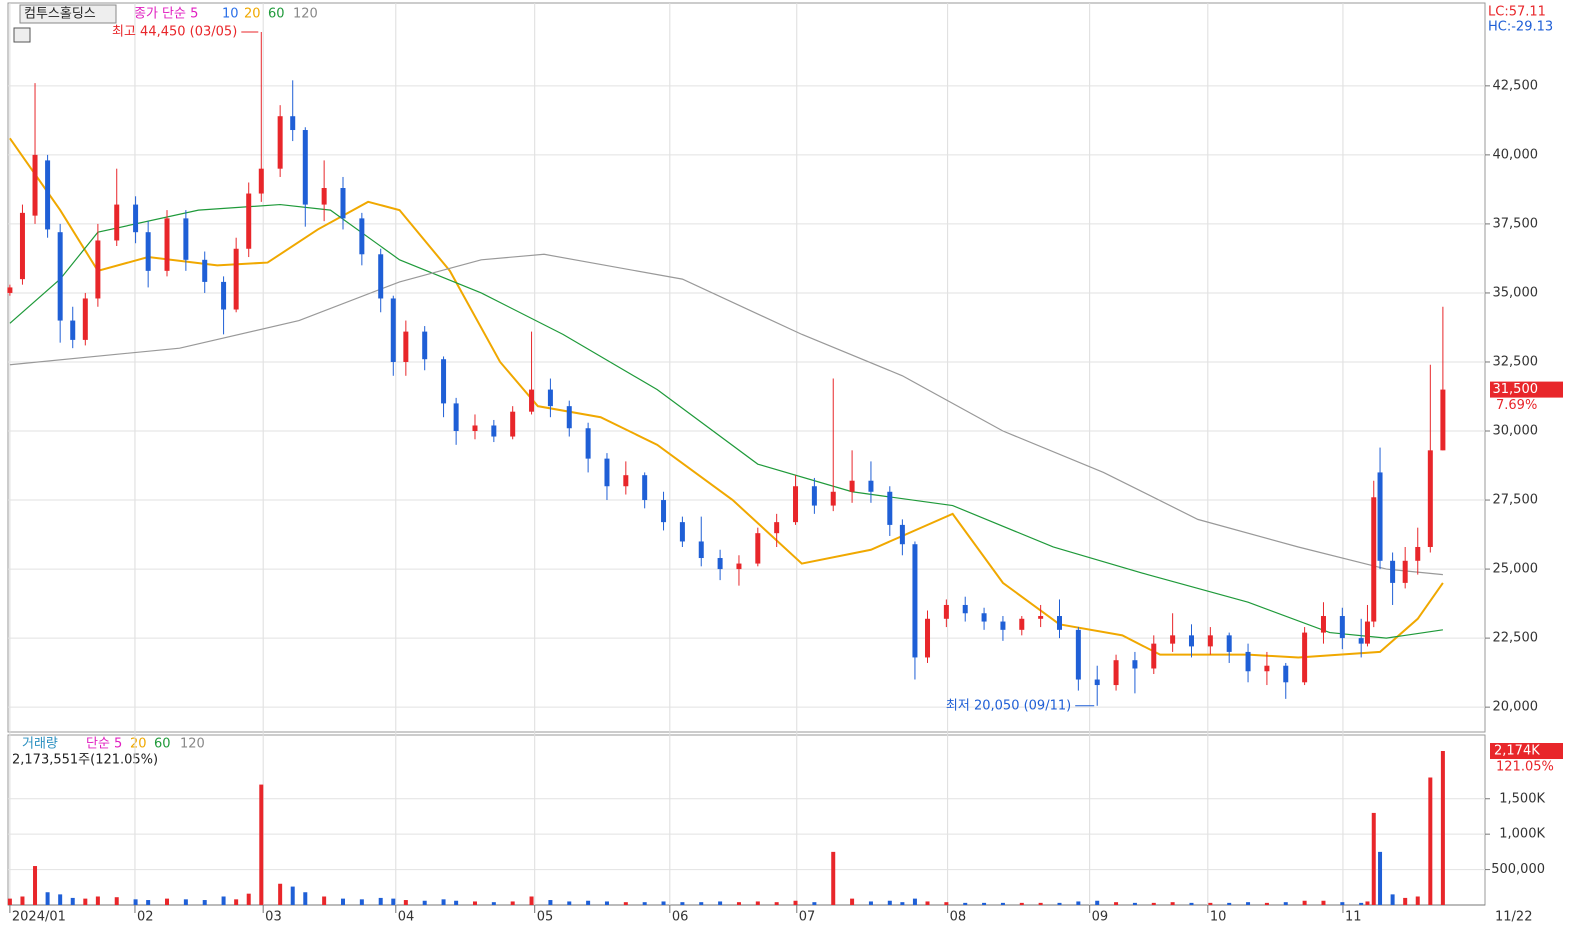 This screenshot has height=950, width=1593. Describe the element at coordinates (1516, 292) in the screenshot. I see `y-tick-label: 35,000` at that location.